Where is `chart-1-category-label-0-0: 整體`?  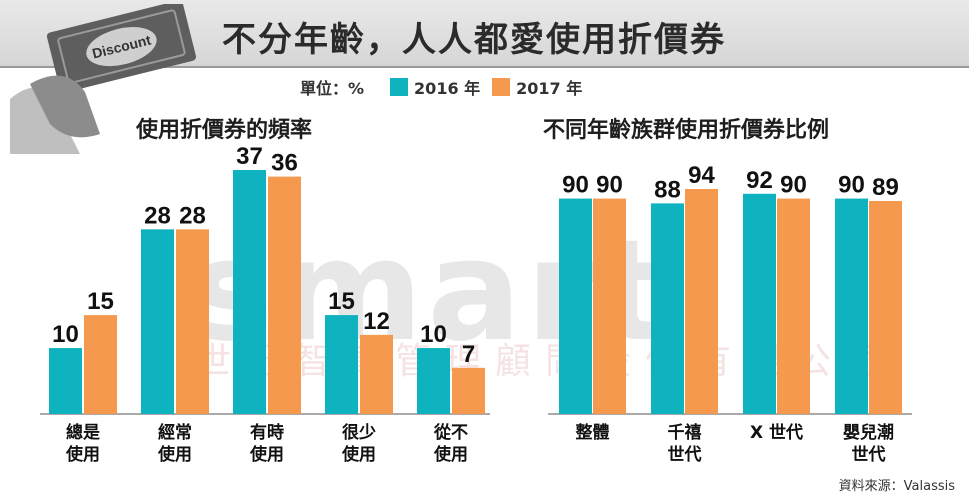
chart-1-category-label-0-0: 整體 is located at coordinates (593, 432).